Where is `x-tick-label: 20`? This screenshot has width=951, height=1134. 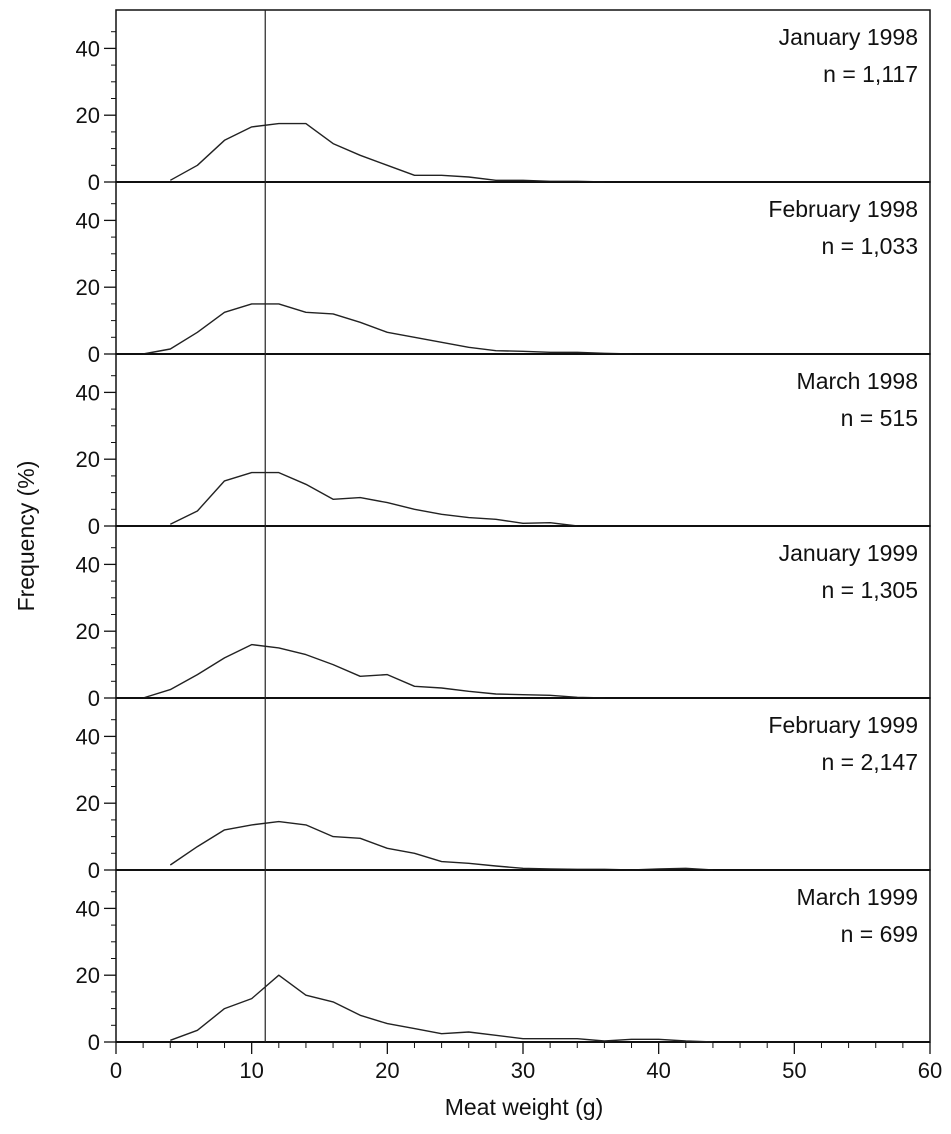
x-tick-label: 20 is located at coordinates (387, 1070).